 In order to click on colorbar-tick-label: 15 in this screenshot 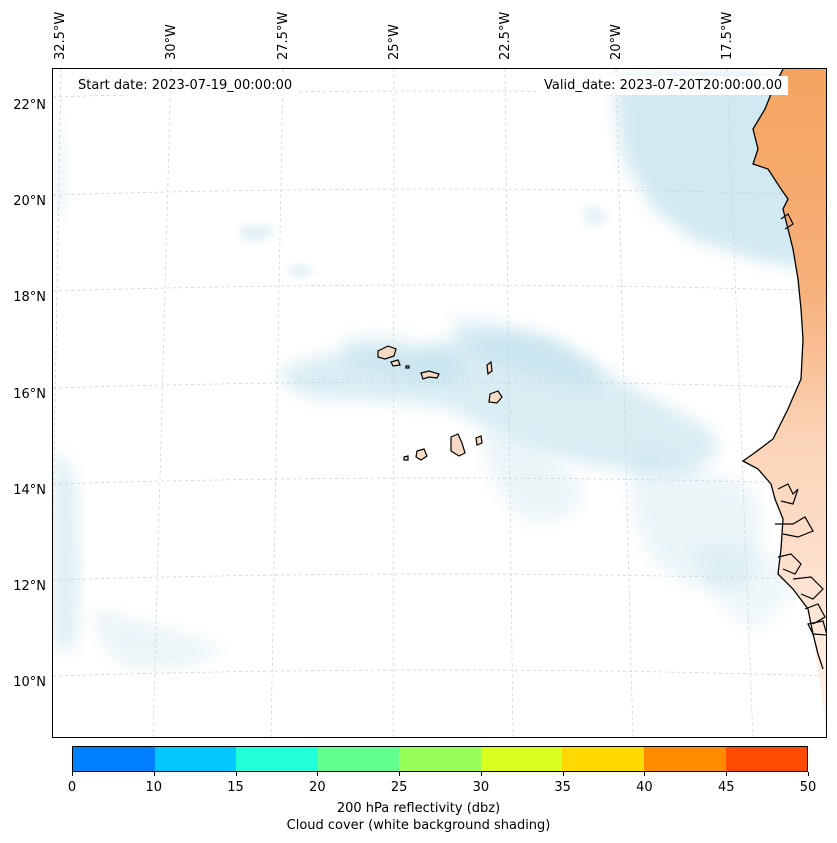, I will do `click(235, 787)`.